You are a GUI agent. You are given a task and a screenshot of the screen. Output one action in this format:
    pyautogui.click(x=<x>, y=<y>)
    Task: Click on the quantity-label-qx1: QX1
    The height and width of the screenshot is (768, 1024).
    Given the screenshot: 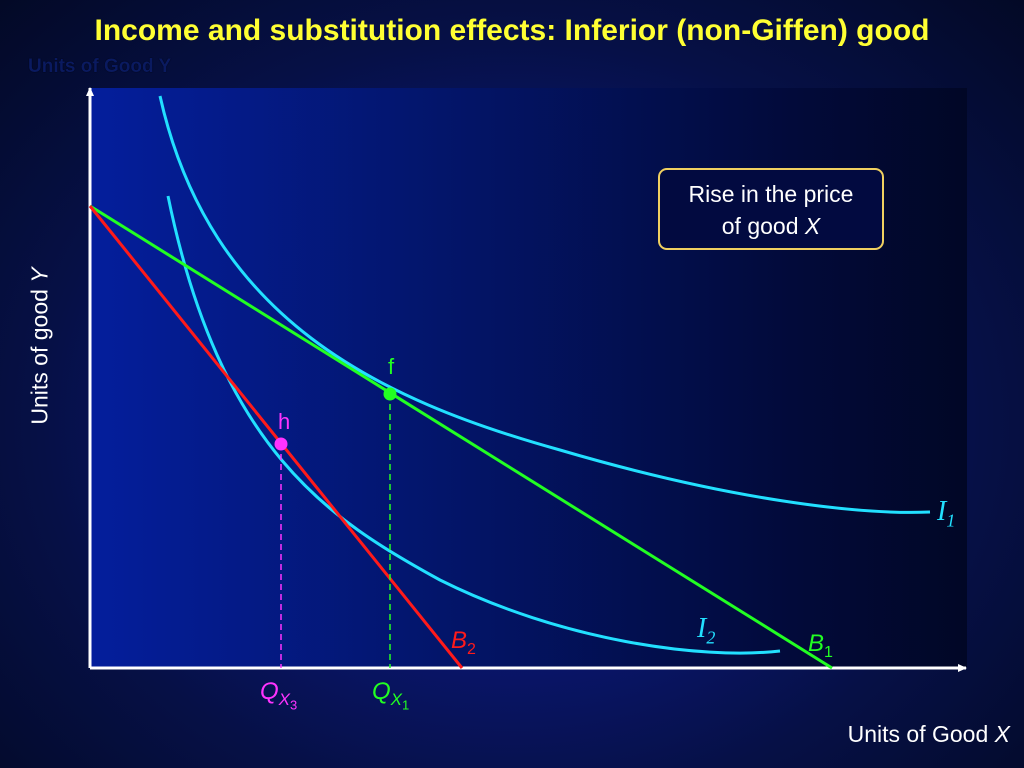 What is the action you would take?
    pyautogui.click(x=391, y=695)
    